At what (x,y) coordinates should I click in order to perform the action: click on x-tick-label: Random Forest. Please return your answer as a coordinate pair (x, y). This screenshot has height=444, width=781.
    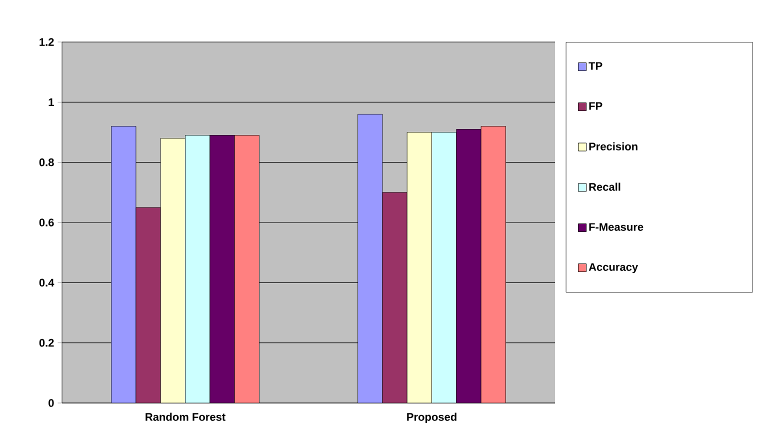
    Looking at the image, I should click on (186, 416).